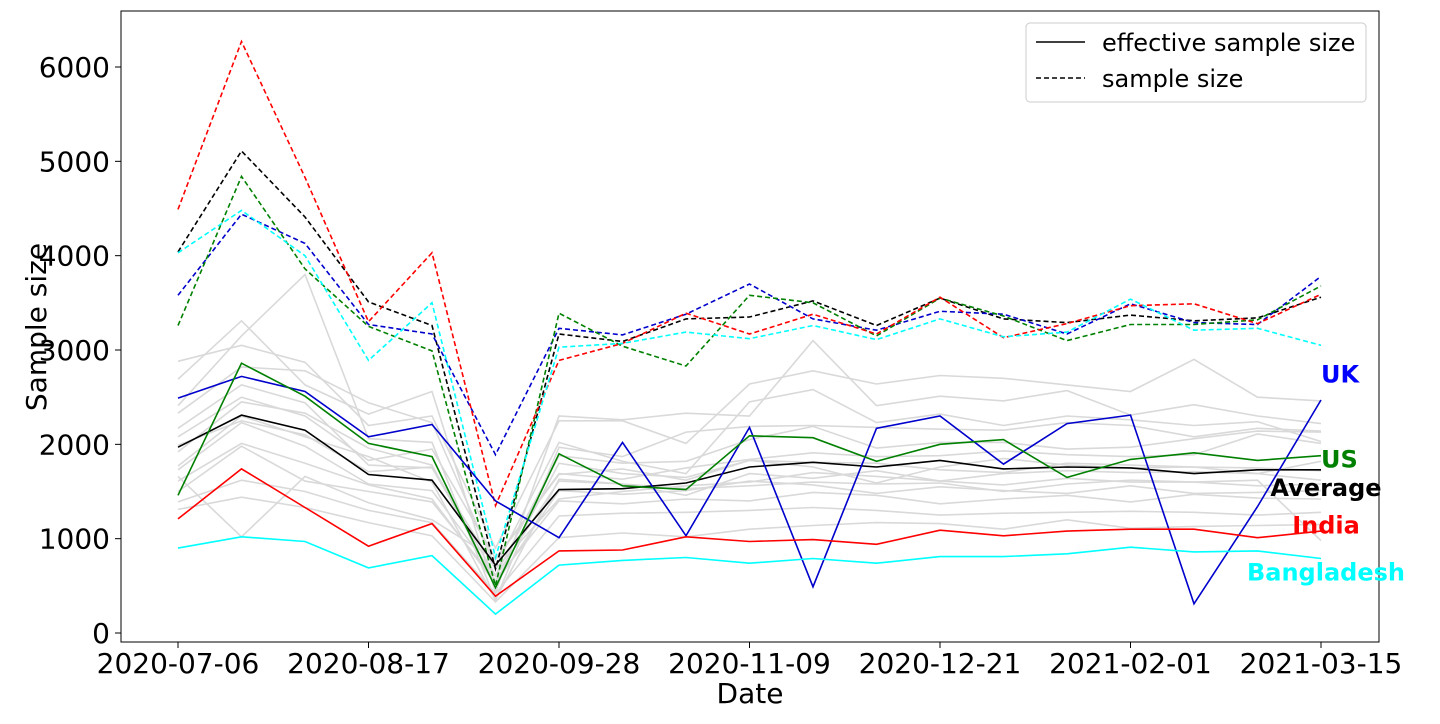 The height and width of the screenshot is (724, 1440). What do you see at coordinates (368, 663) in the screenshot?
I see `x-tick-label: 2020-08-17` at bounding box center [368, 663].